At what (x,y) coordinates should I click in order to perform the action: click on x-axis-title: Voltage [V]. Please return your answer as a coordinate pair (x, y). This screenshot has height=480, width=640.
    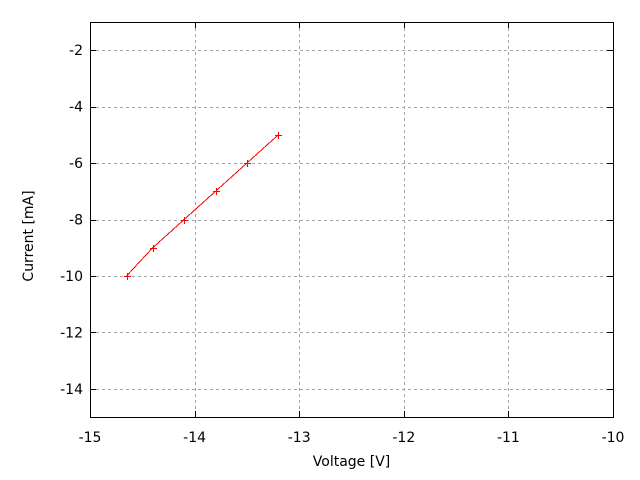
    Looking at the image, I should click on (351, 462).